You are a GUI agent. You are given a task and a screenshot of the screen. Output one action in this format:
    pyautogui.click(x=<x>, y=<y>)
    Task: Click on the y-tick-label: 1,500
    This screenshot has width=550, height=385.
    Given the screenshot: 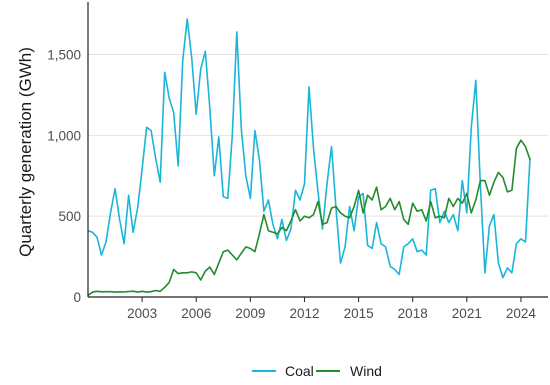 What is the action you would take?
    pyautogui.click(x=64, y=55)
    